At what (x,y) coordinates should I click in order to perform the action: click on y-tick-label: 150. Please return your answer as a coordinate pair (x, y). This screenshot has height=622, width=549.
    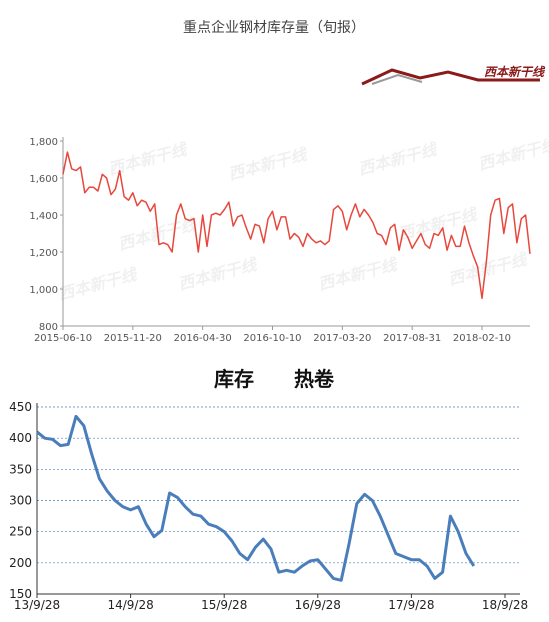
    Looking at the image, I should click on (20, 594).